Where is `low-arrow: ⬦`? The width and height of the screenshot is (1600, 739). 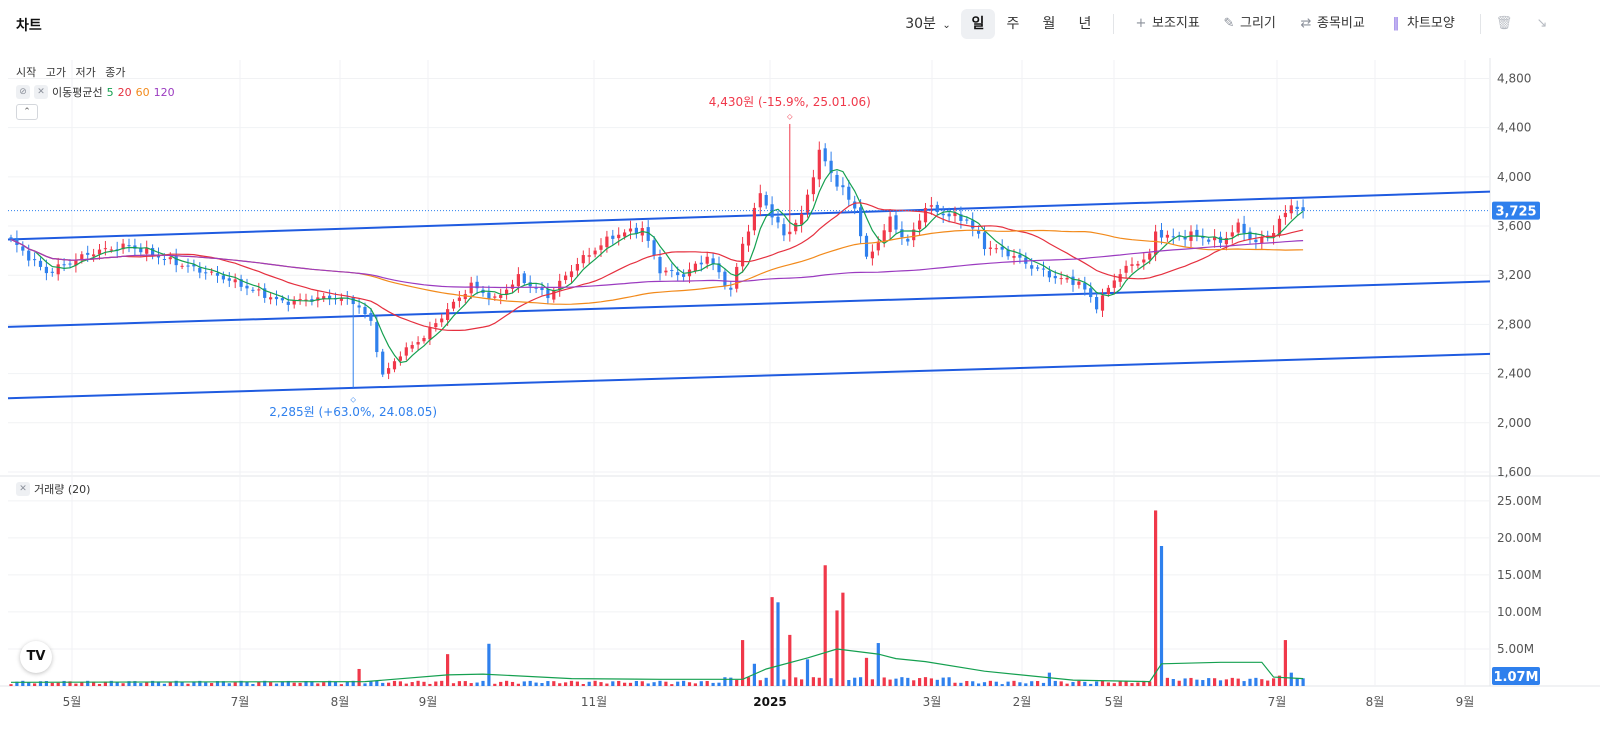 low-arrow: ⬦ is located at coordinates (353, 399).